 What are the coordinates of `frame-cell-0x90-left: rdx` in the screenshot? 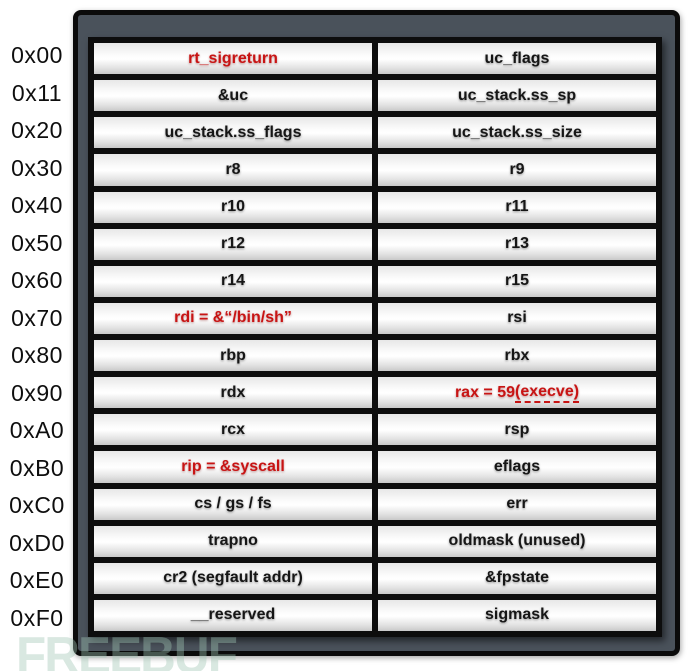 It's located at (233, 393).